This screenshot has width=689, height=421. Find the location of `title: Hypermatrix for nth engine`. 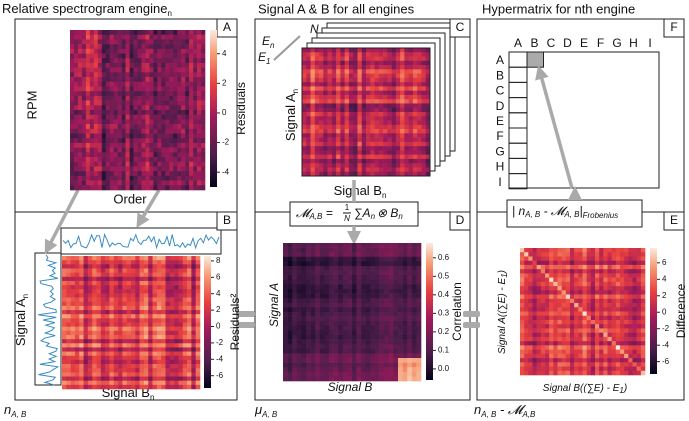

title: Hypermatrix for nth engine is located at coordinates (558, 8).